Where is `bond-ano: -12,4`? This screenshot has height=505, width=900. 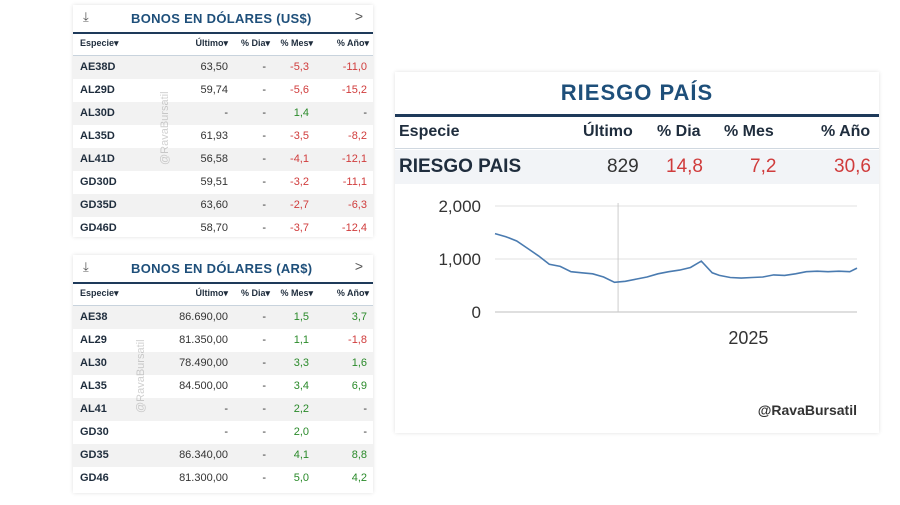 bond-ano: -12,4 is located at coordinates (354, 228).